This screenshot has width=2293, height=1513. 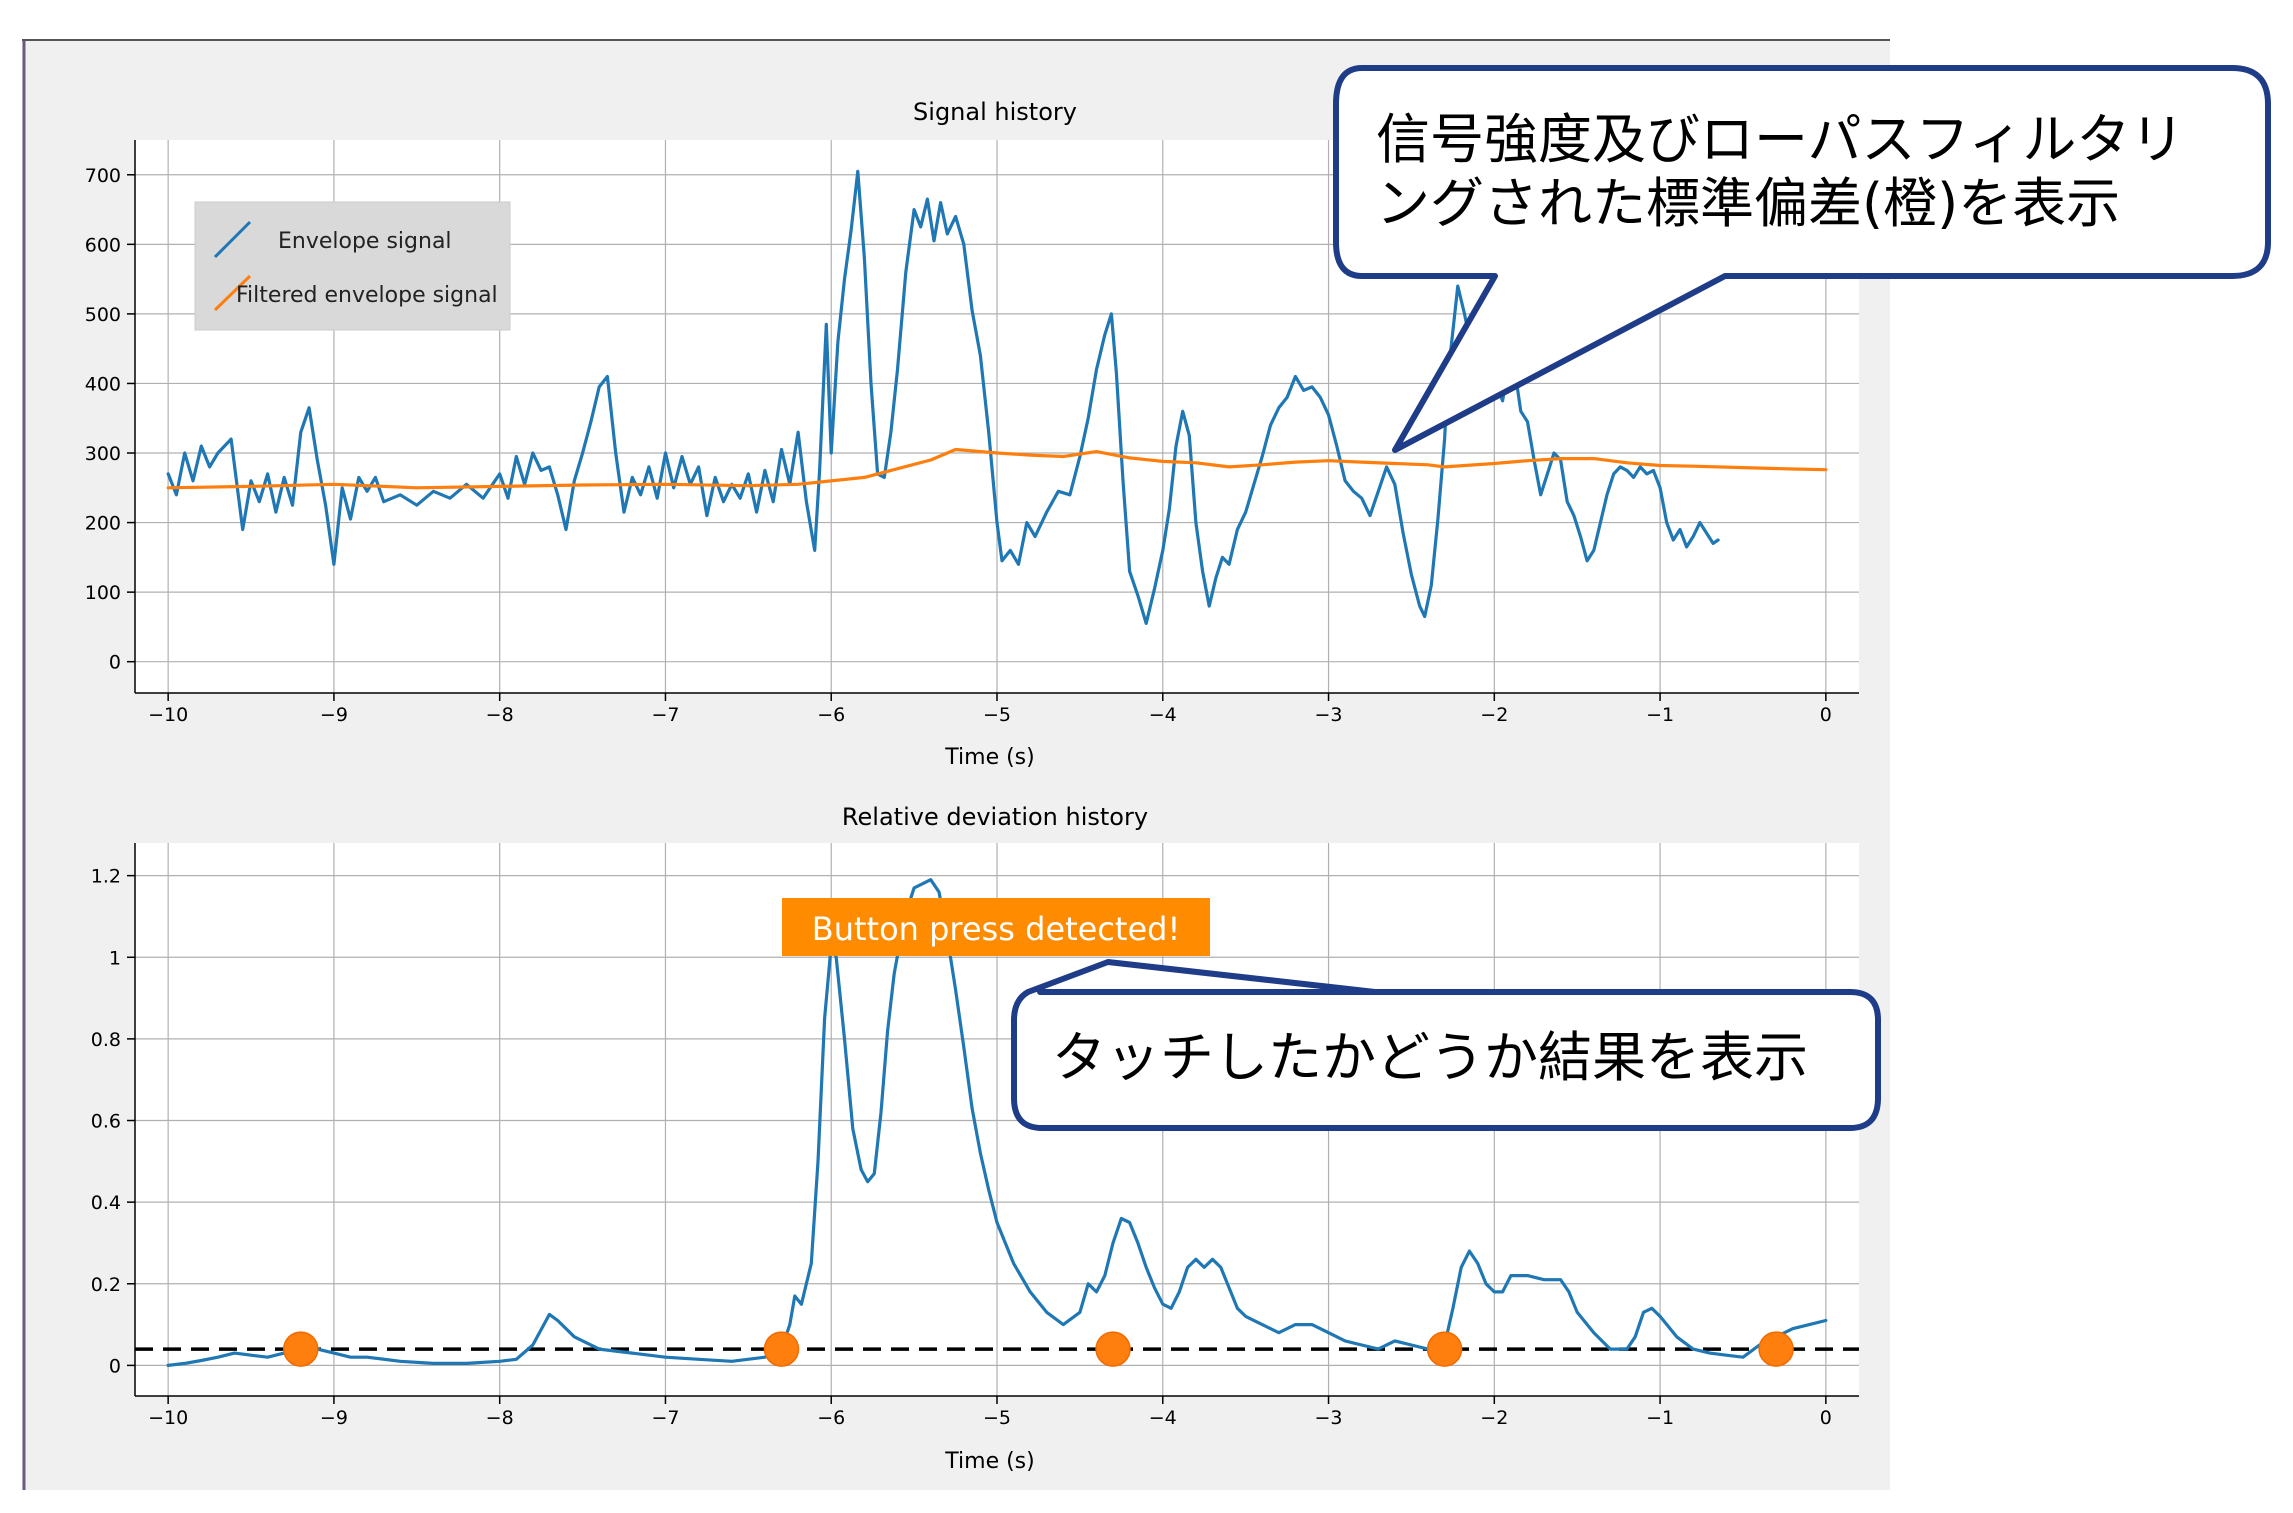 I want to click on legend-box, so click(x=352, y=266).